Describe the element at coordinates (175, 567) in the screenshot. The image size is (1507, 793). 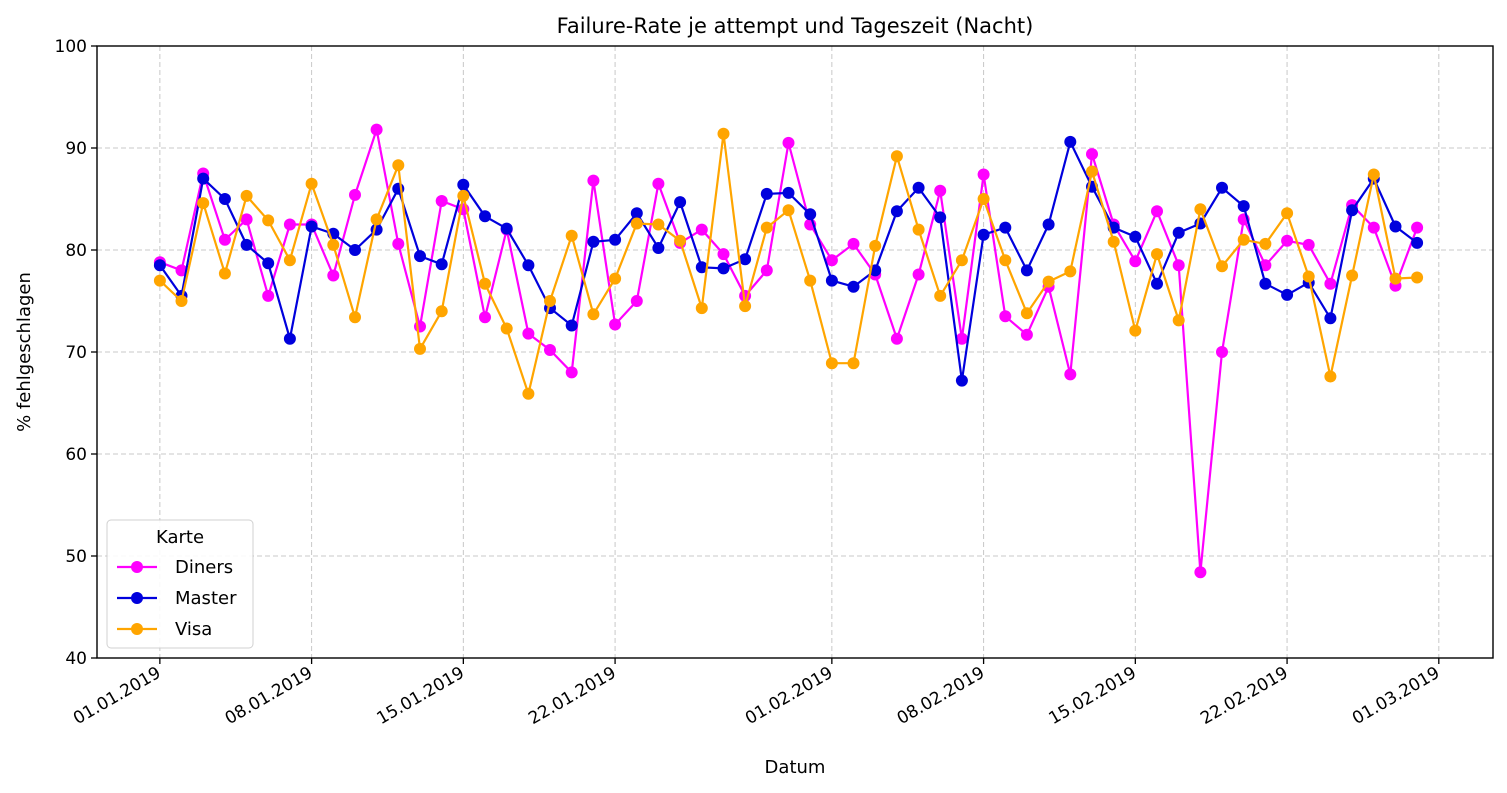
I see `legend-item-diners: Diners` at that location.